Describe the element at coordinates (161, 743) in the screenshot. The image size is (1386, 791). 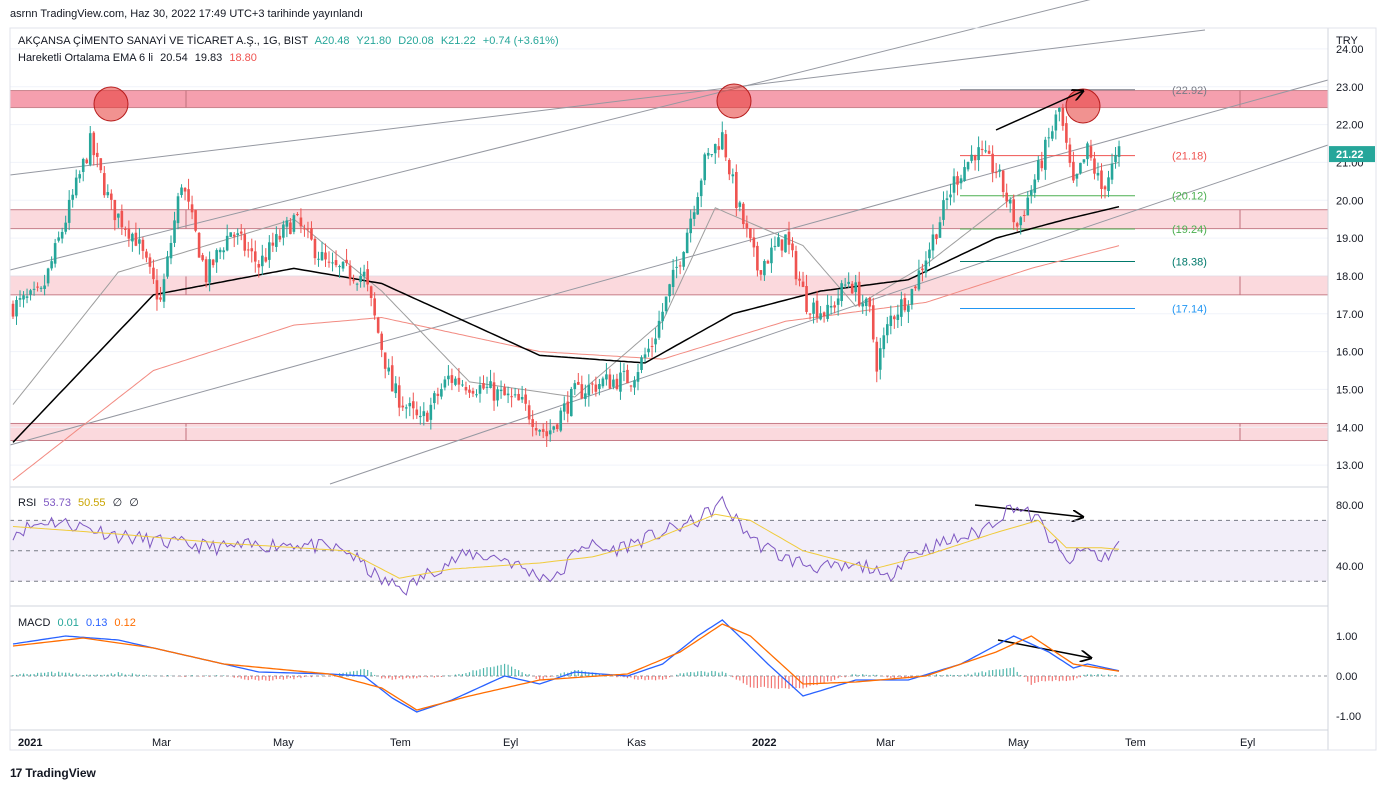
I see `time-tick: Mar` at that location.